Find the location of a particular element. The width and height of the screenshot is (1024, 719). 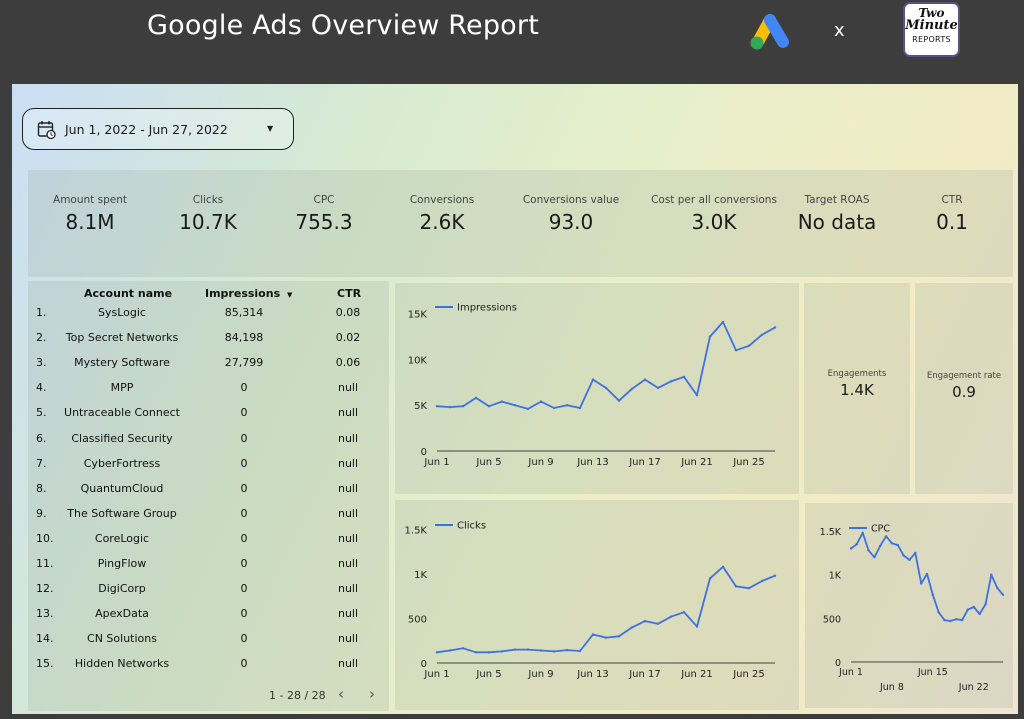

table-row: 7. CyberFortress 0 null is located at coordinates (208, 469).